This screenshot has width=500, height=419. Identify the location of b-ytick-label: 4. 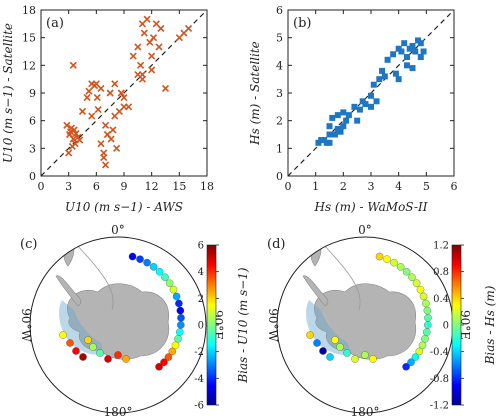
(279, 65).